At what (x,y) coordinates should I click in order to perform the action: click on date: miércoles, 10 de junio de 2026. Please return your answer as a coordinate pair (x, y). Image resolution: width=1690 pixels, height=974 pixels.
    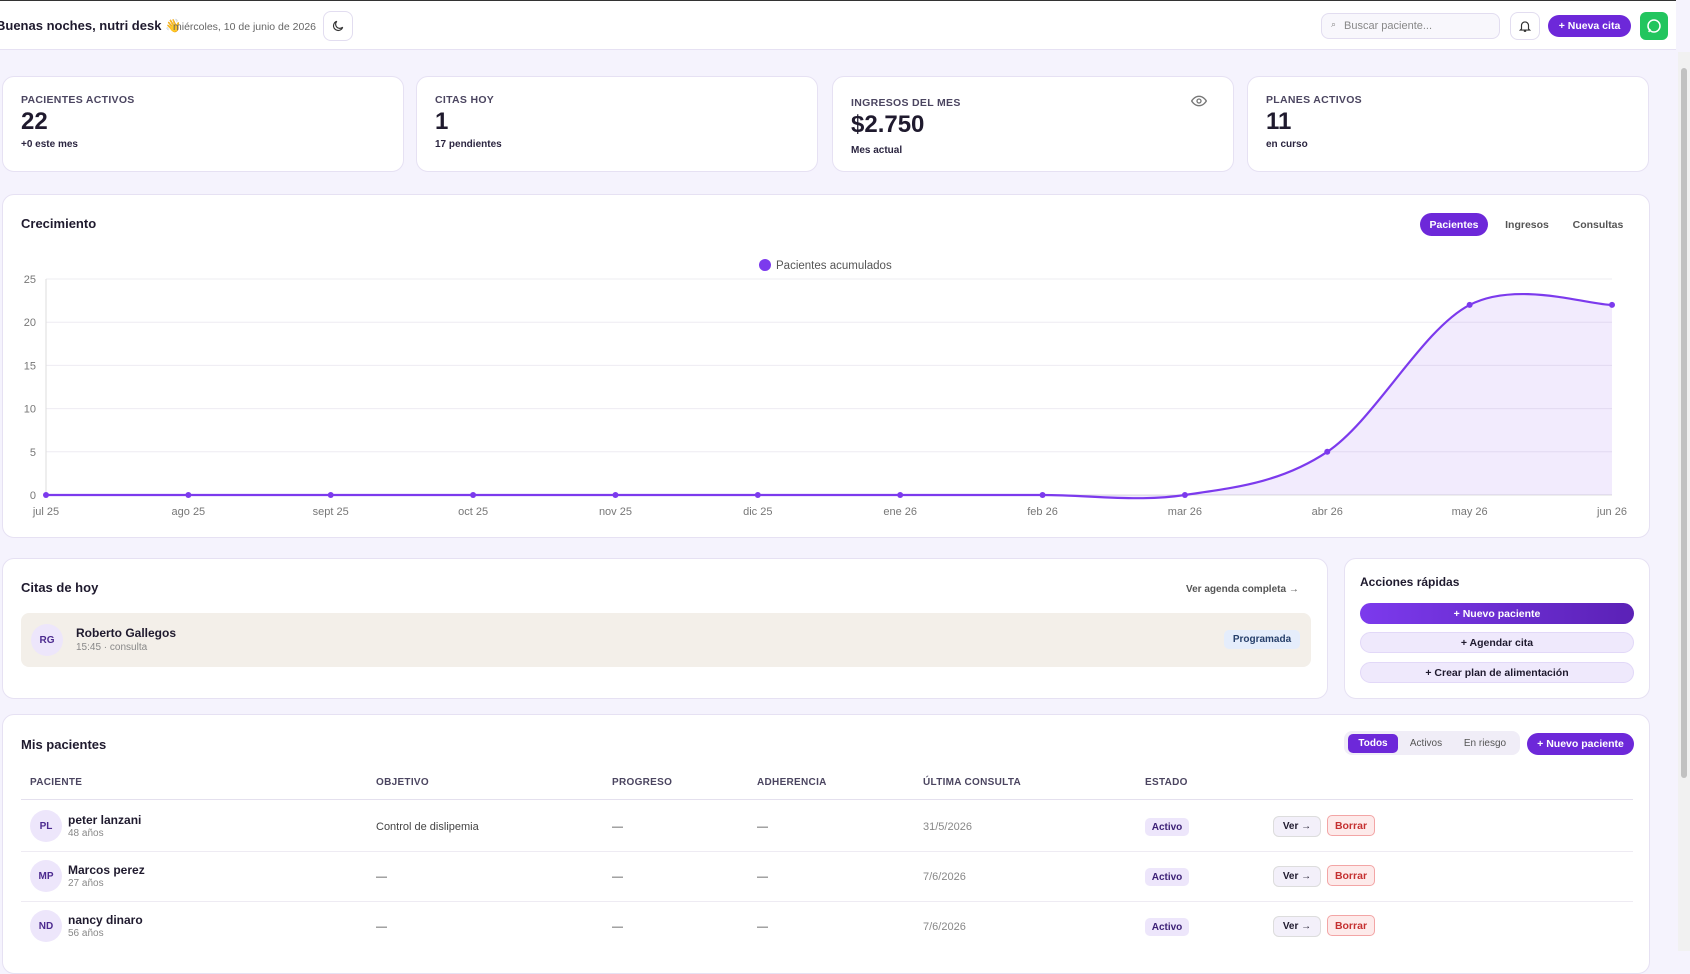
    Looking at the image, I should click on (245, 27).